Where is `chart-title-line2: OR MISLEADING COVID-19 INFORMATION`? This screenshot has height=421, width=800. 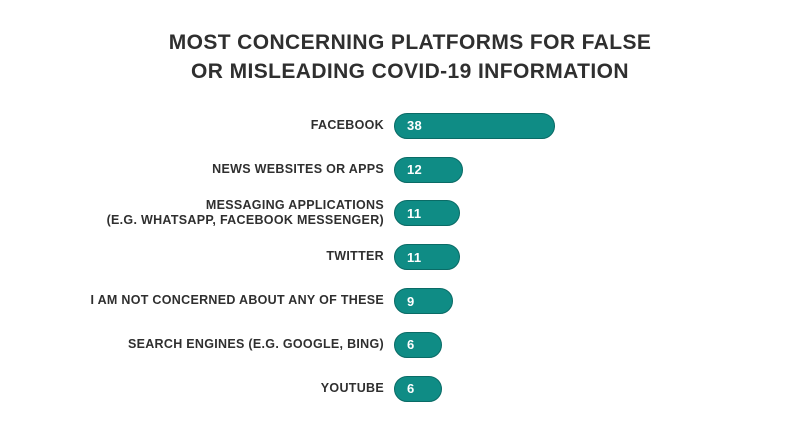 chart-title-line2: OR MISLEADING COVID-19 INFORMATION is located at coordinates (410, 71).